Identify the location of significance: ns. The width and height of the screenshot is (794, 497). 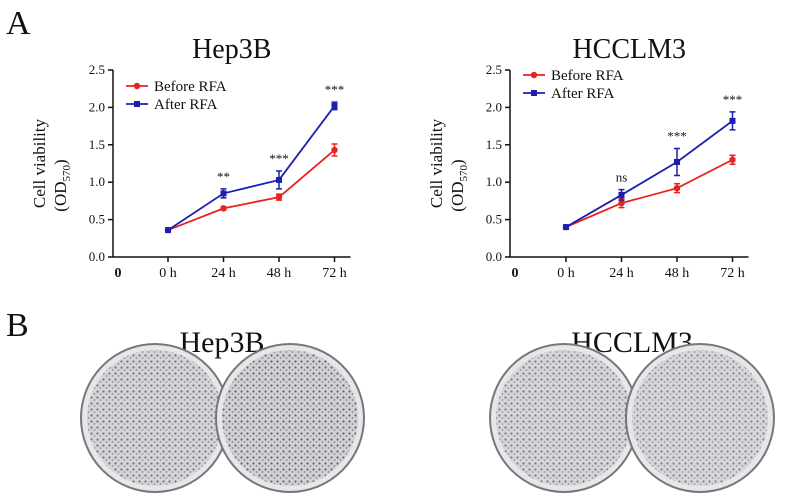
(622, 177).